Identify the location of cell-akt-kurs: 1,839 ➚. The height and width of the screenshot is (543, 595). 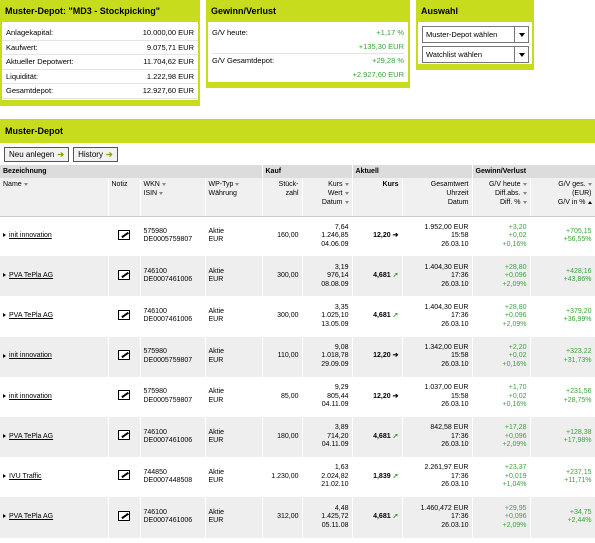
(377, 477).